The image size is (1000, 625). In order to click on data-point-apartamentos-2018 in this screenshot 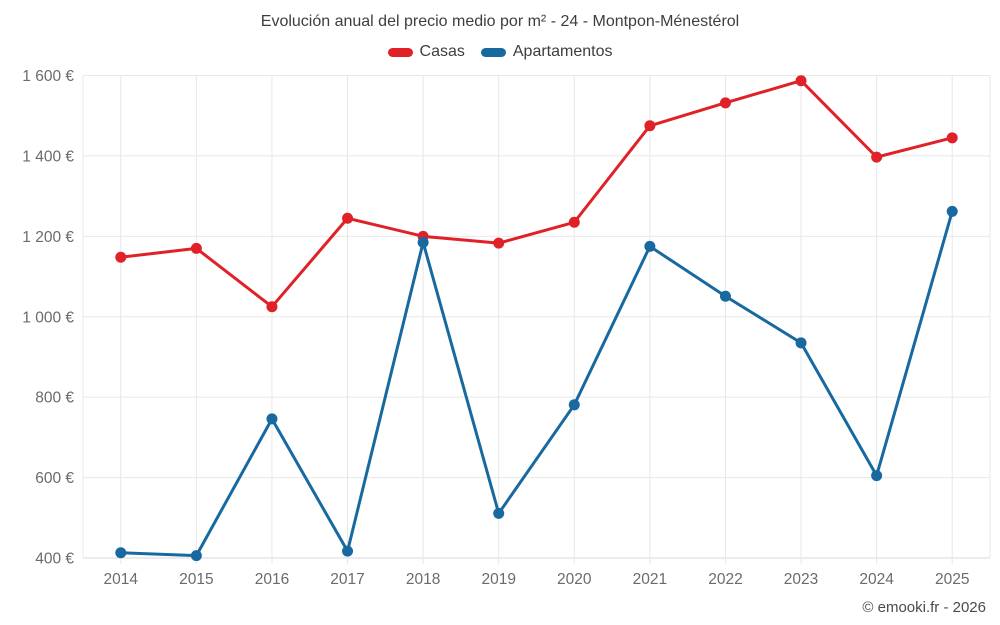, I will do `click(423, 242)`.